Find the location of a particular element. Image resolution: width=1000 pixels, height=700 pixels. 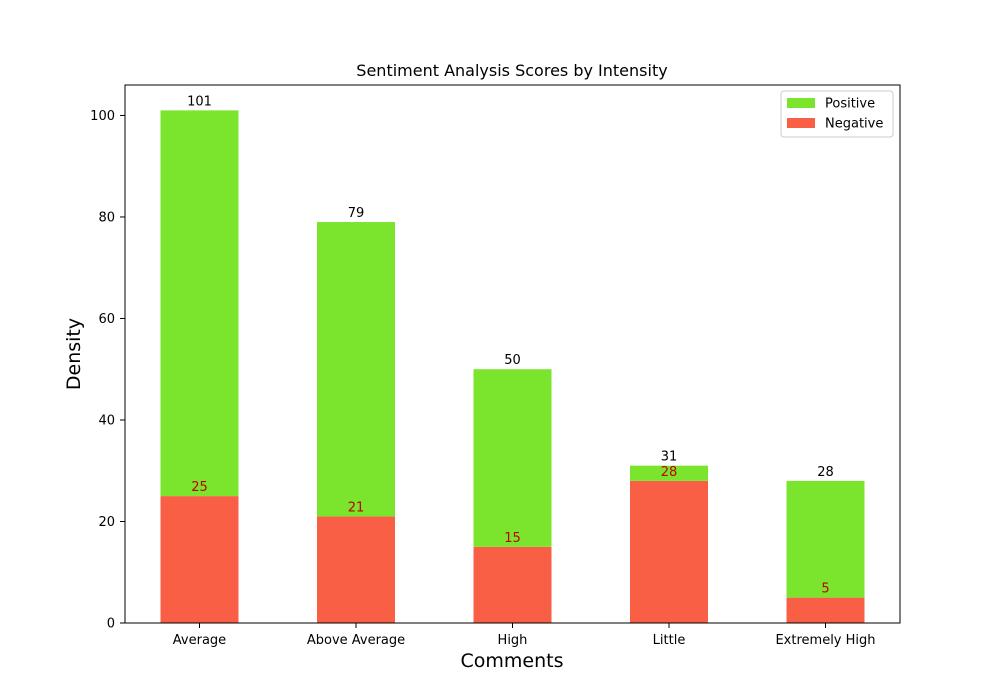

y-tick-label: 40 is located at coordinates (106, 420).